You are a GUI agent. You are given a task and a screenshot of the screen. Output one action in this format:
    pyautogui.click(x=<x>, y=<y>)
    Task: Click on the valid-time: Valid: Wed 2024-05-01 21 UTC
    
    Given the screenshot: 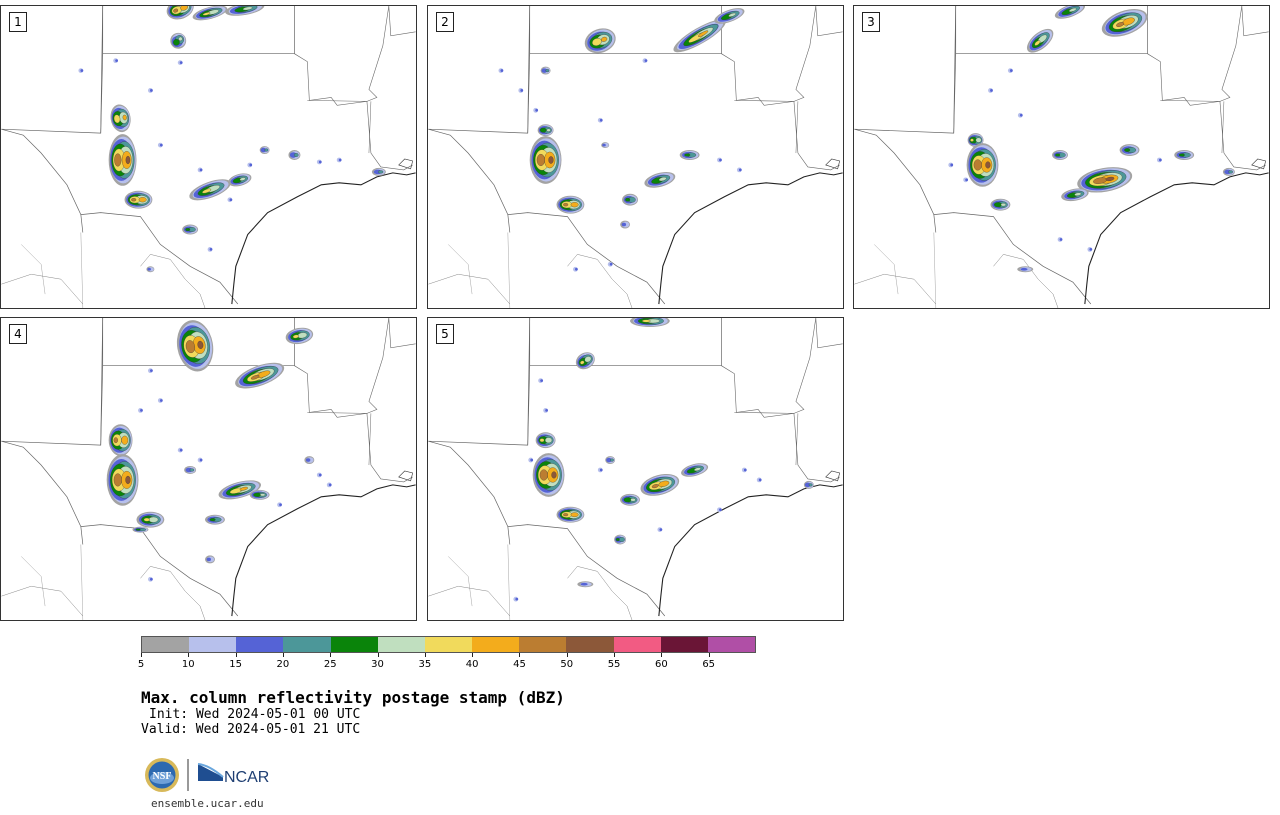 What is the action you would take?
    pyautogui.click(x=251, y=729)
    